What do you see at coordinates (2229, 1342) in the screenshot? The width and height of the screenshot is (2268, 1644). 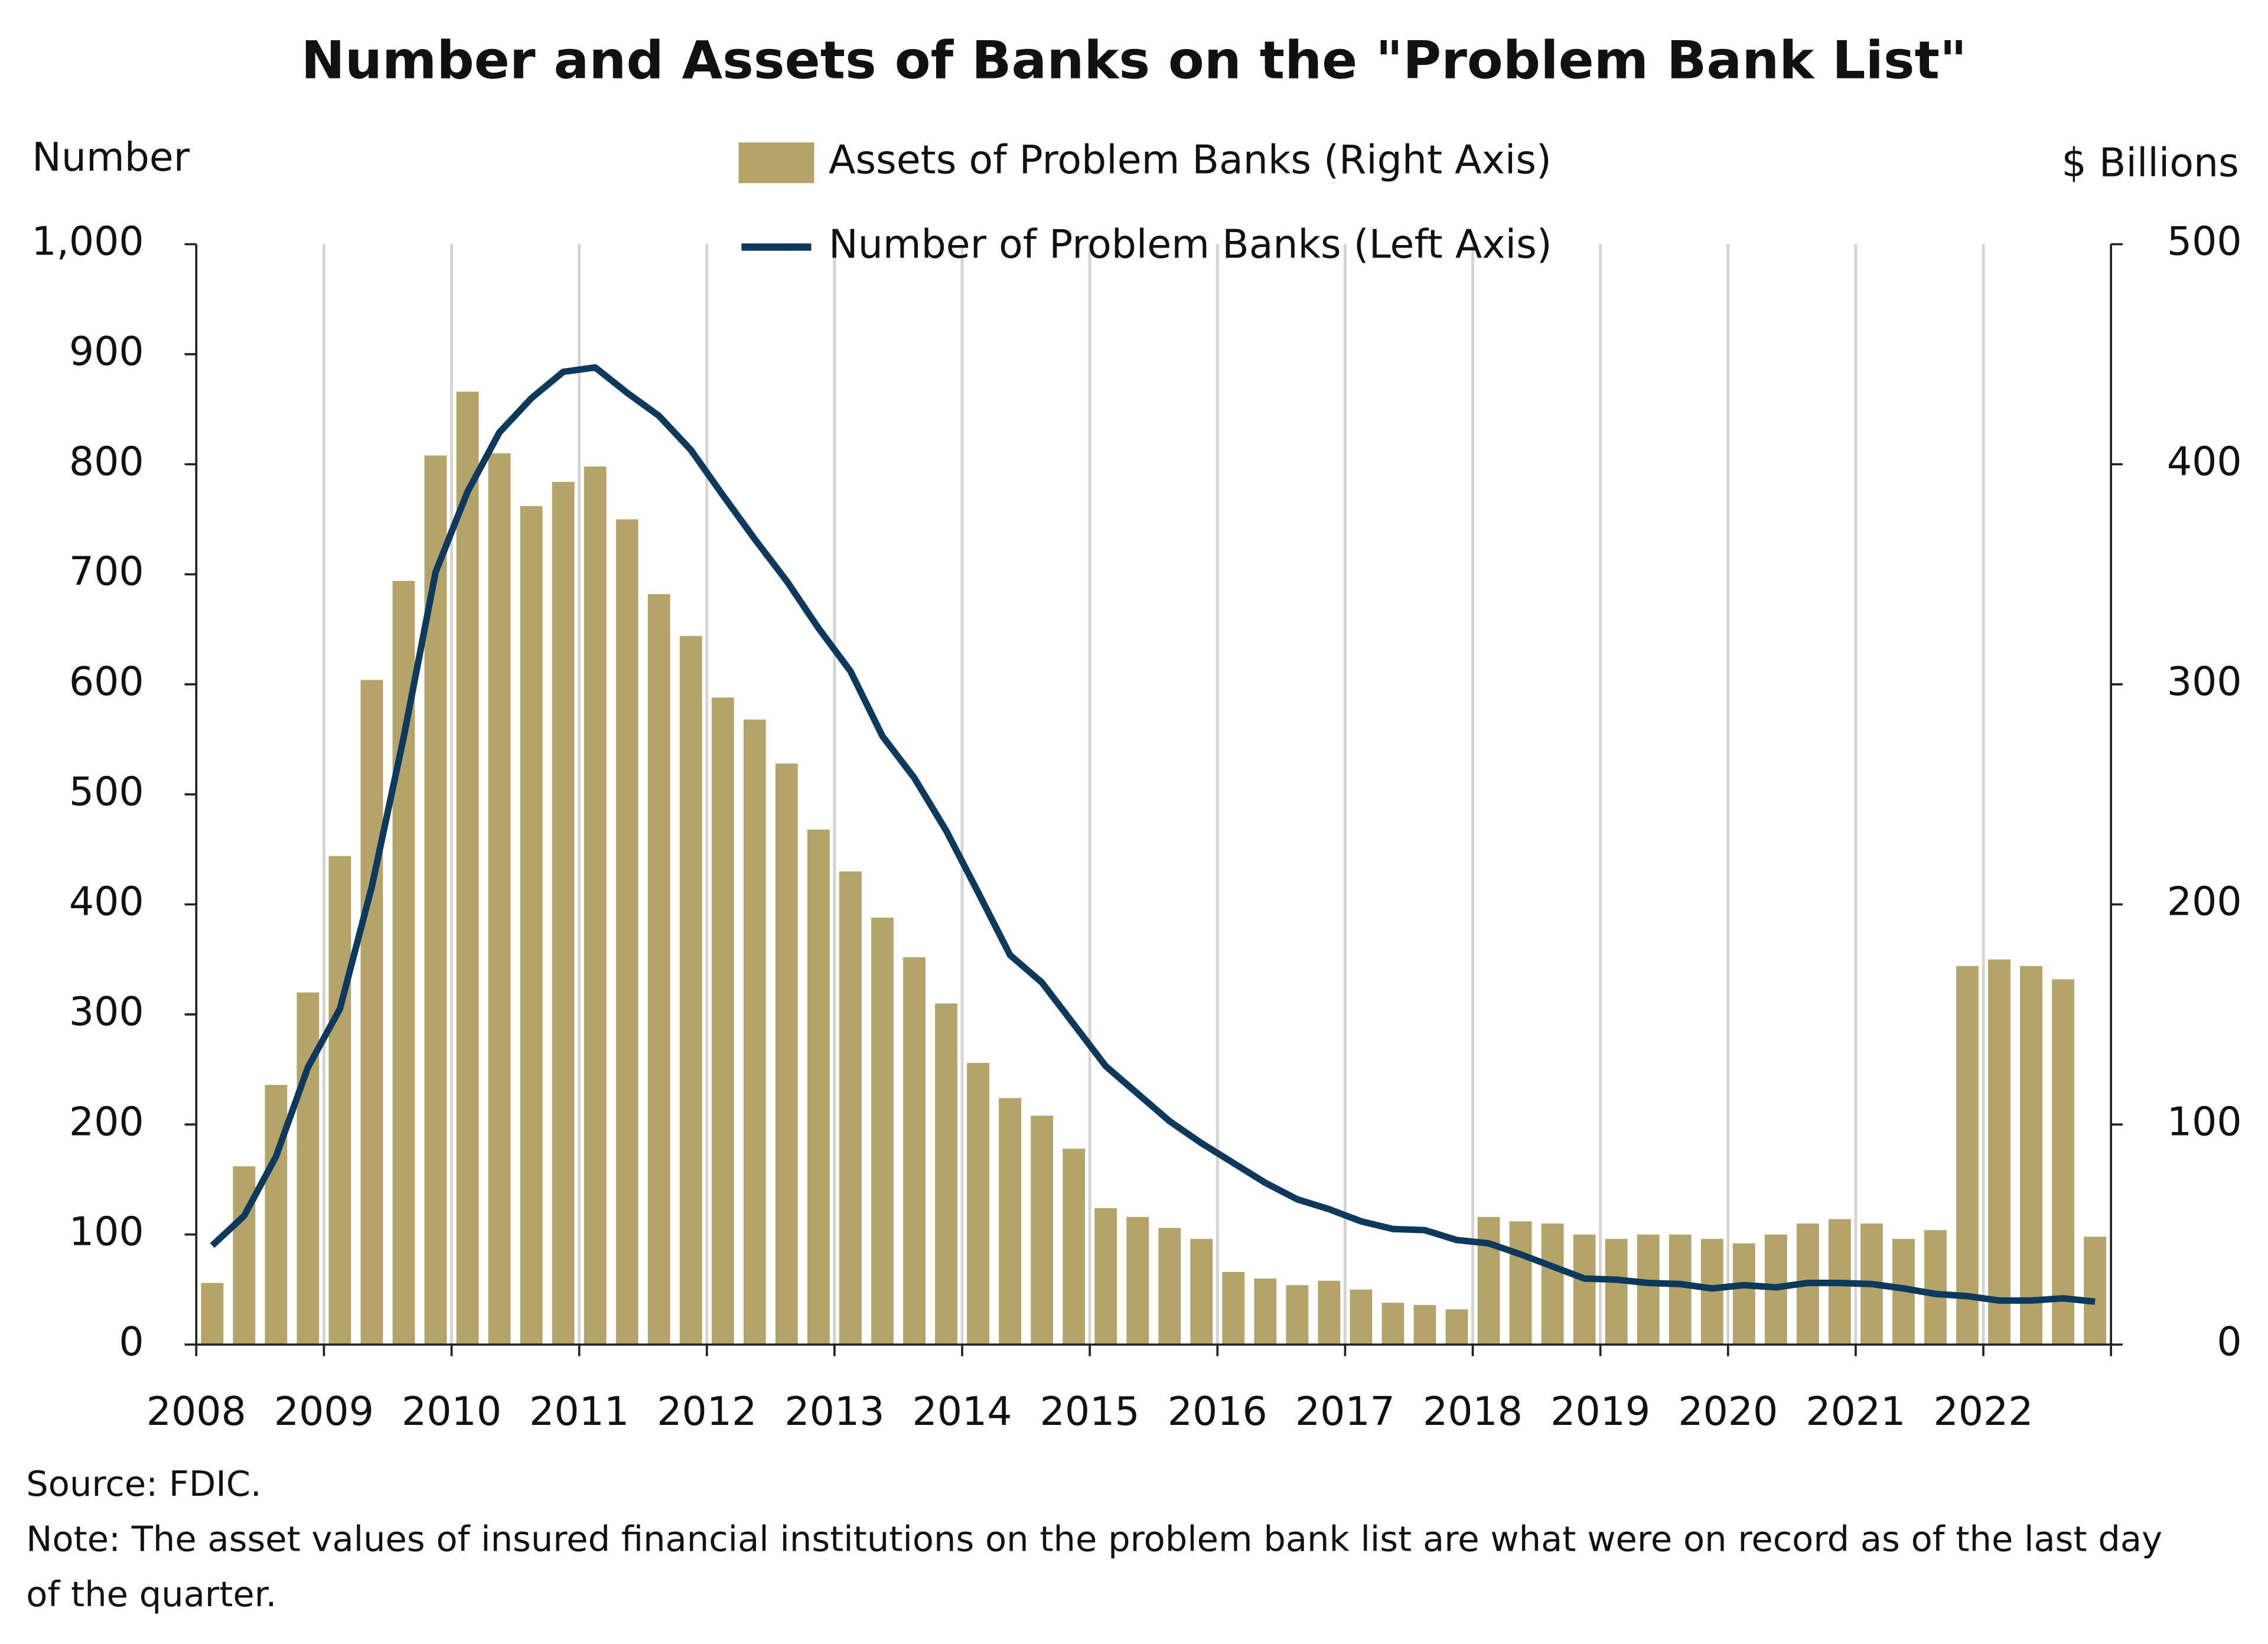 I see `y2-tick-label: 0` at bounding box center [2229, 1342].